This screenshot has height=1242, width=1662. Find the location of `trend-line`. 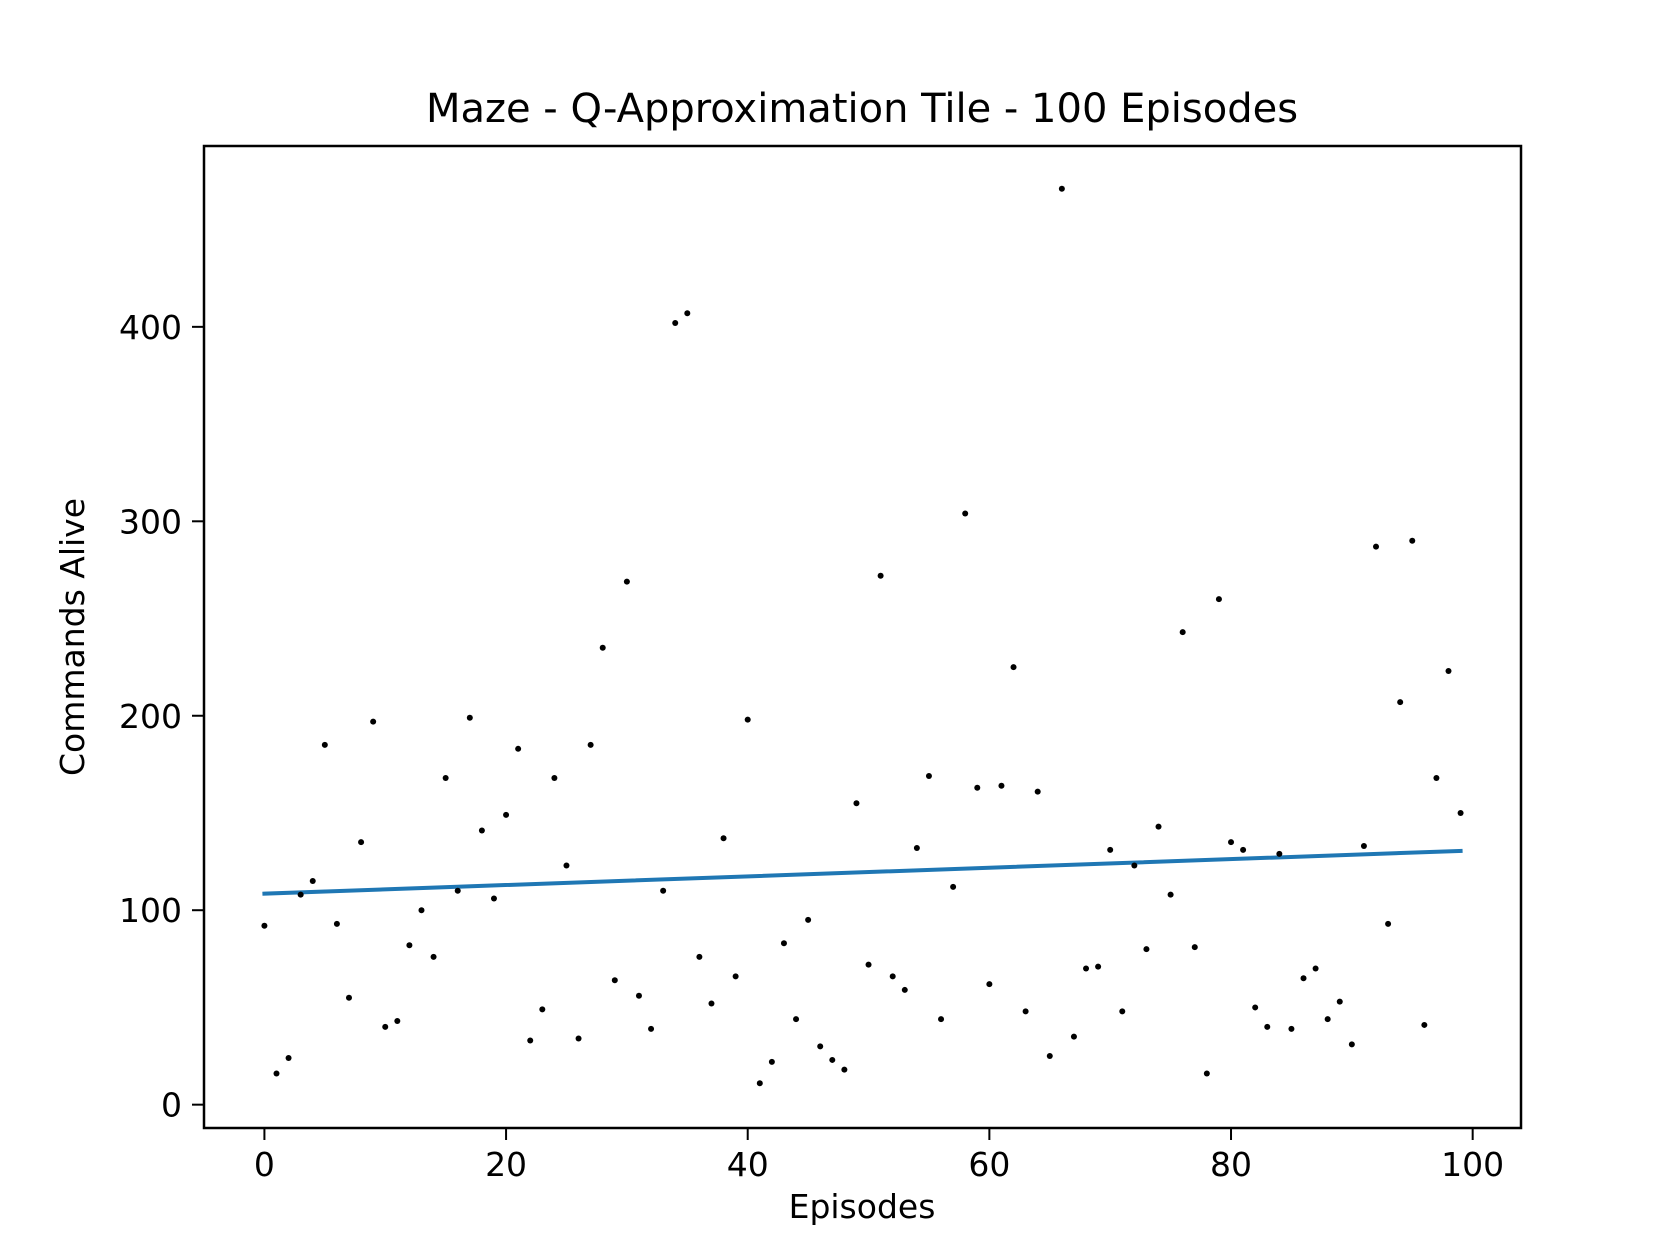

trend-line is located at coordinates (862, 872).